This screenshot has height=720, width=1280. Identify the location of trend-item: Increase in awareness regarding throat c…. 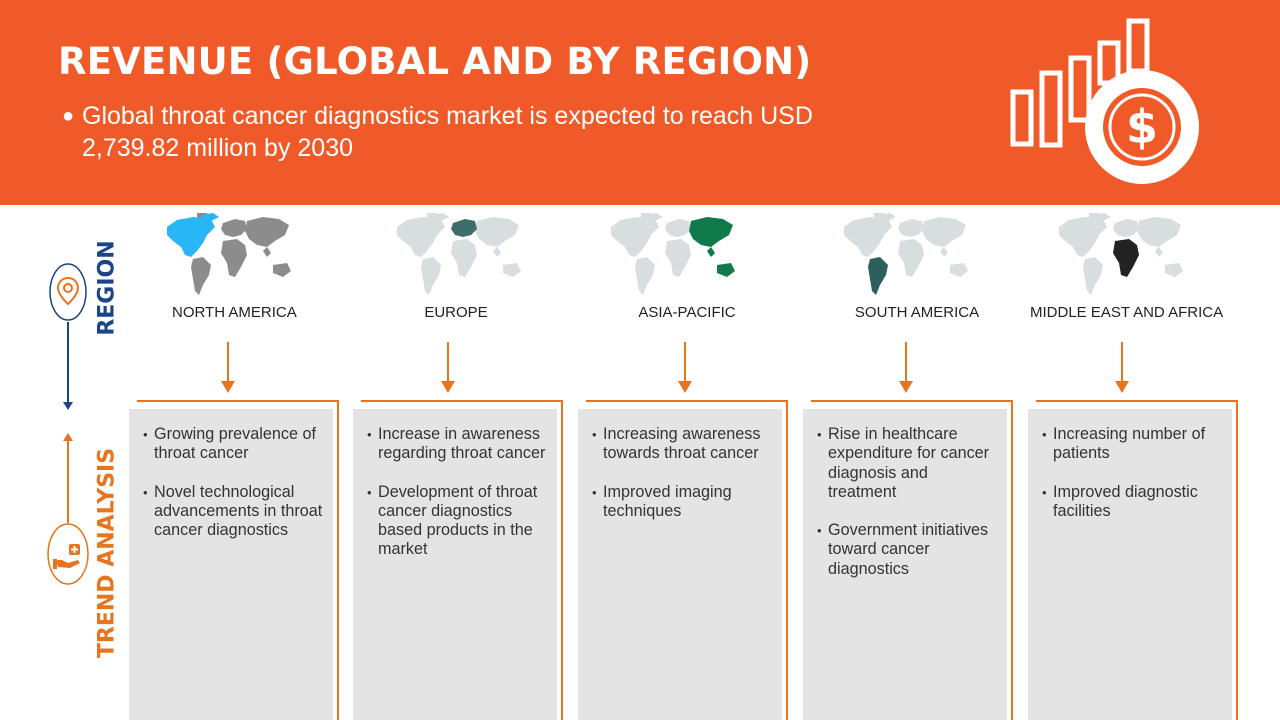
(457, 444).